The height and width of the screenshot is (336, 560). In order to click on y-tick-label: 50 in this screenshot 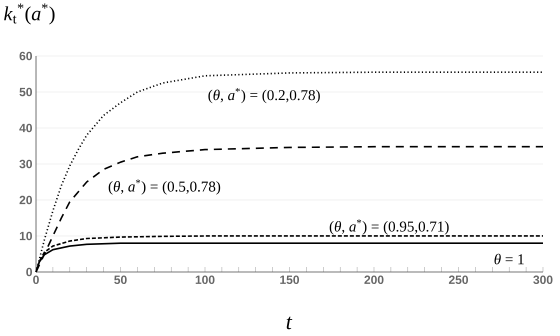, I will do `click(26, 92)`.